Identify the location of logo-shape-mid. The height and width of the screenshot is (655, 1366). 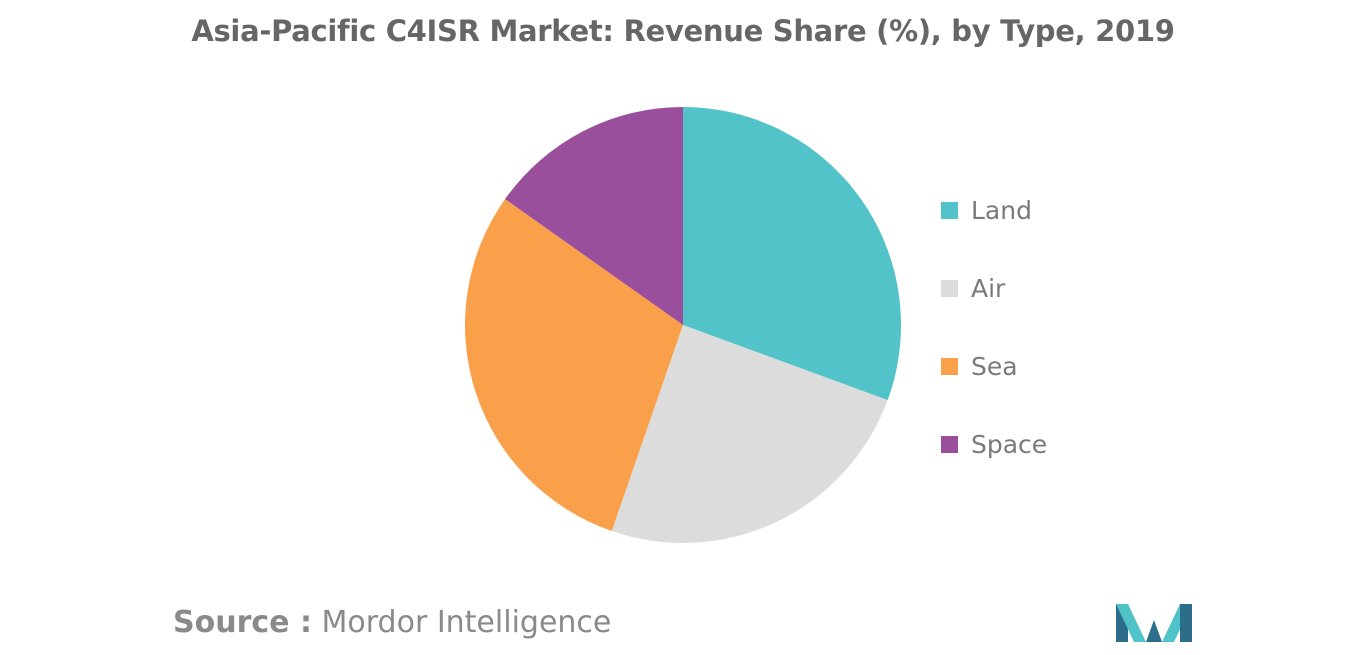
(1154, 631).